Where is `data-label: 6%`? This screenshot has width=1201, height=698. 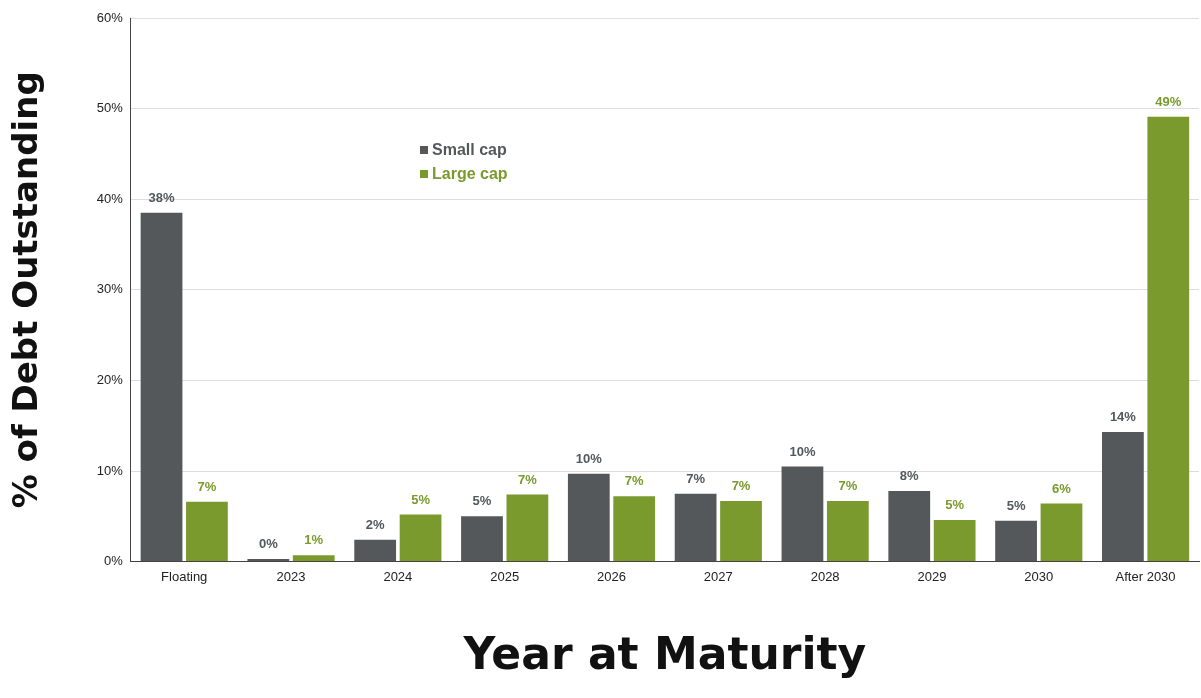 data-label: 6% is located at coordinates (1062, 488).